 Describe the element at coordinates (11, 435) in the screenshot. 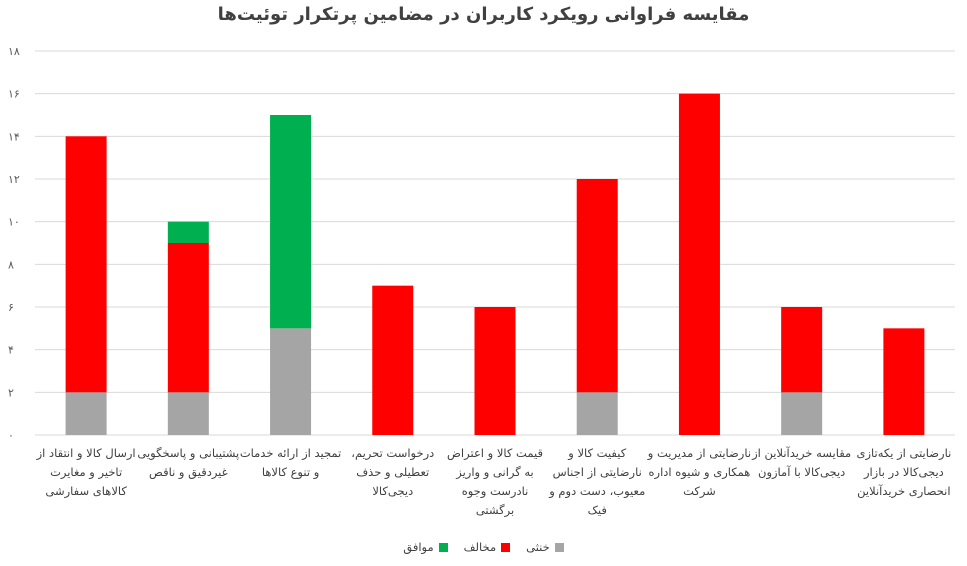

I see `y-tick-label: ۰` at that location.